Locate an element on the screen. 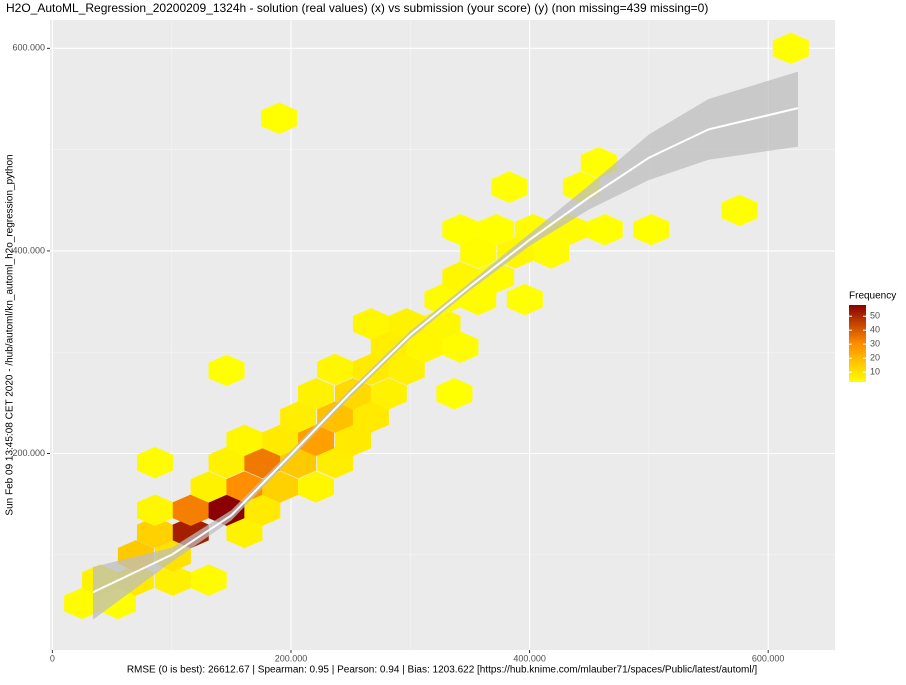 The width and height of the screenshot is (906, 685). x-tick-label: 400.000 is located at coordinates (529, 658).